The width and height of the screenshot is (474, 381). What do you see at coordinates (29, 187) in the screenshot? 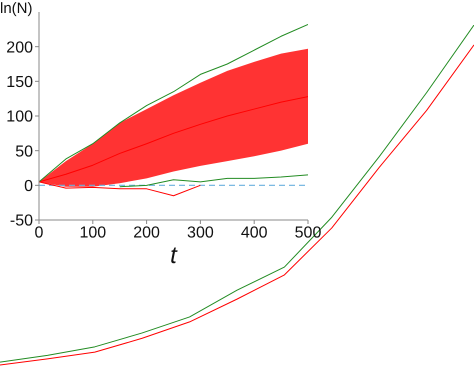
I see `y-tick-label: 0` at bounding box center [29, 187].